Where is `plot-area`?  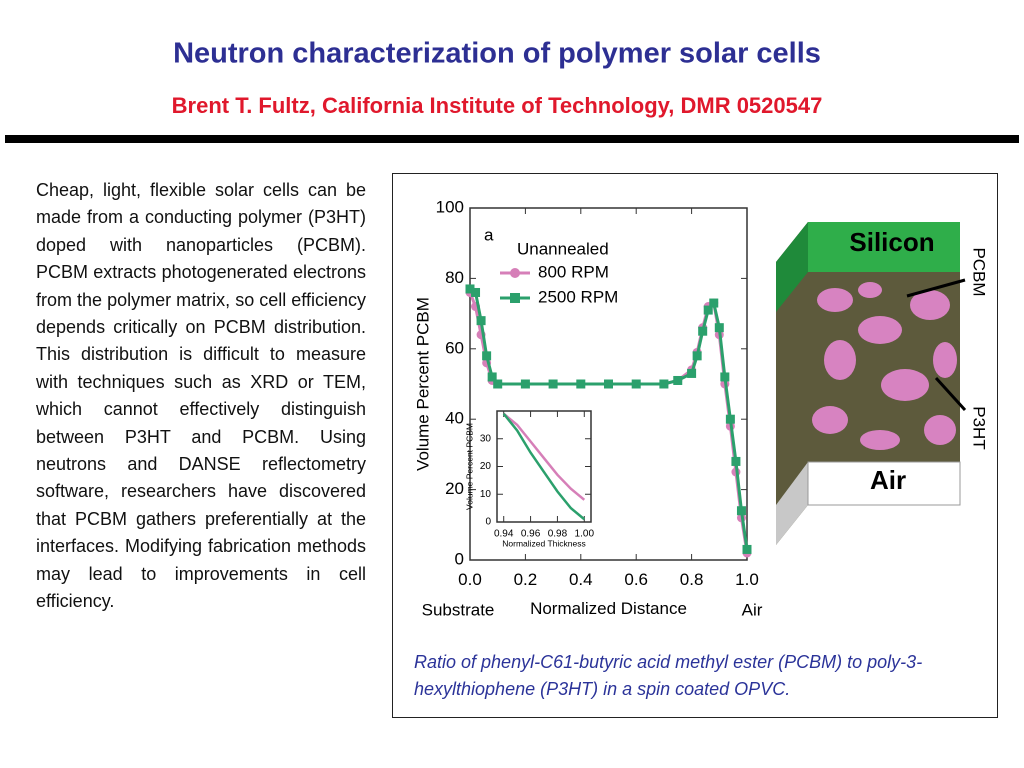 plot-area is located at coordinates (544, 466).